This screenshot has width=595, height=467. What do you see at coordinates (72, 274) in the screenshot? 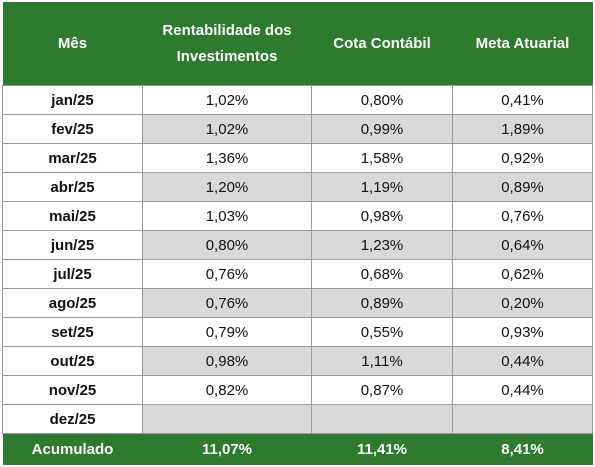
I see `month-cell: jul/25` at bounding box center [72, 274].